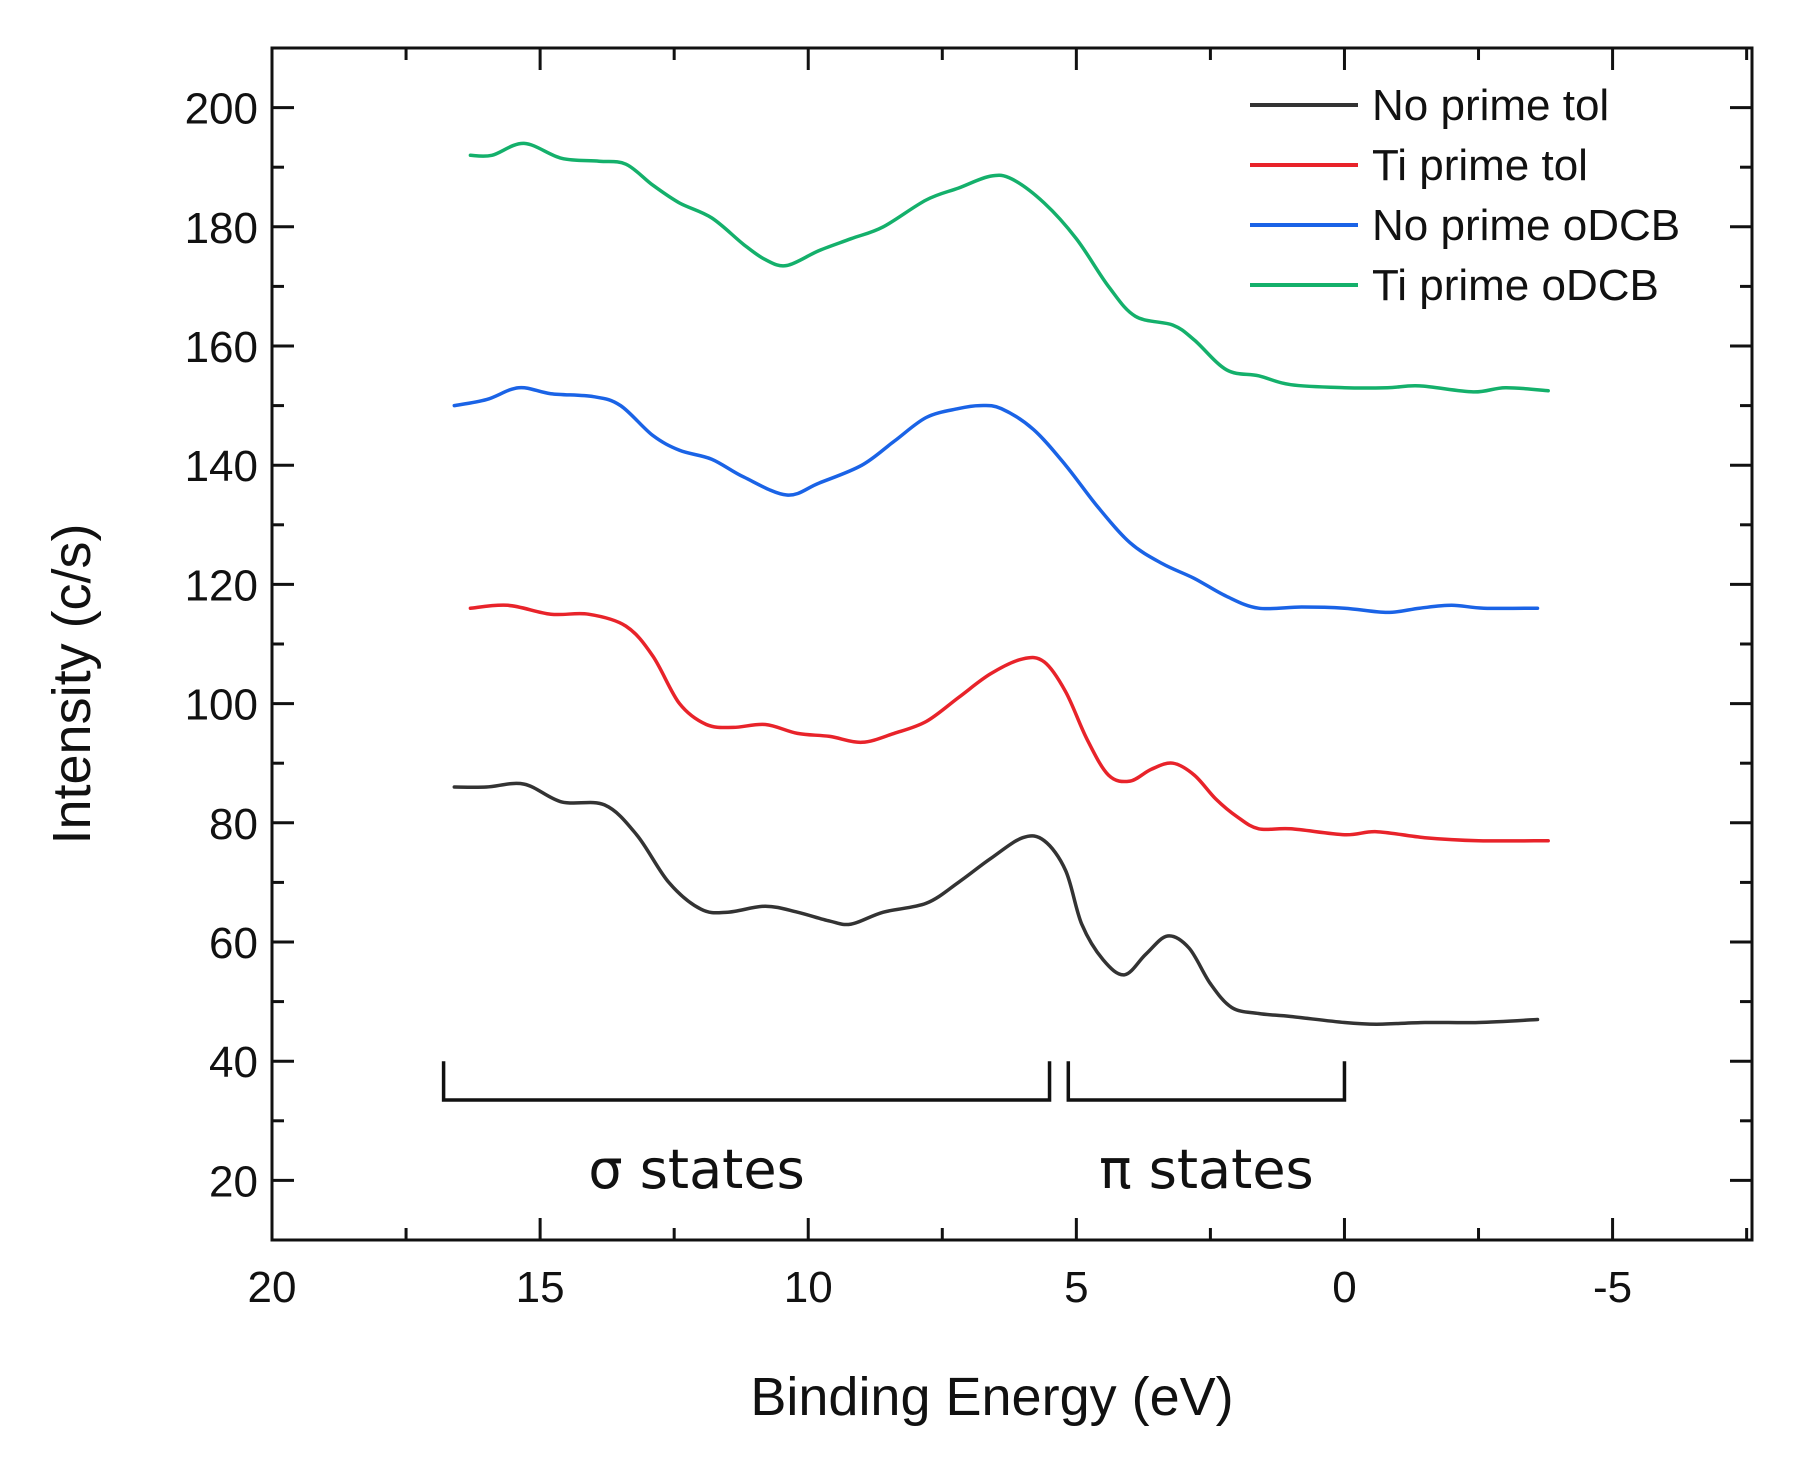 The image size is (1794, 1465). I want to click on y-tick-label: 160, so click(221, 347).